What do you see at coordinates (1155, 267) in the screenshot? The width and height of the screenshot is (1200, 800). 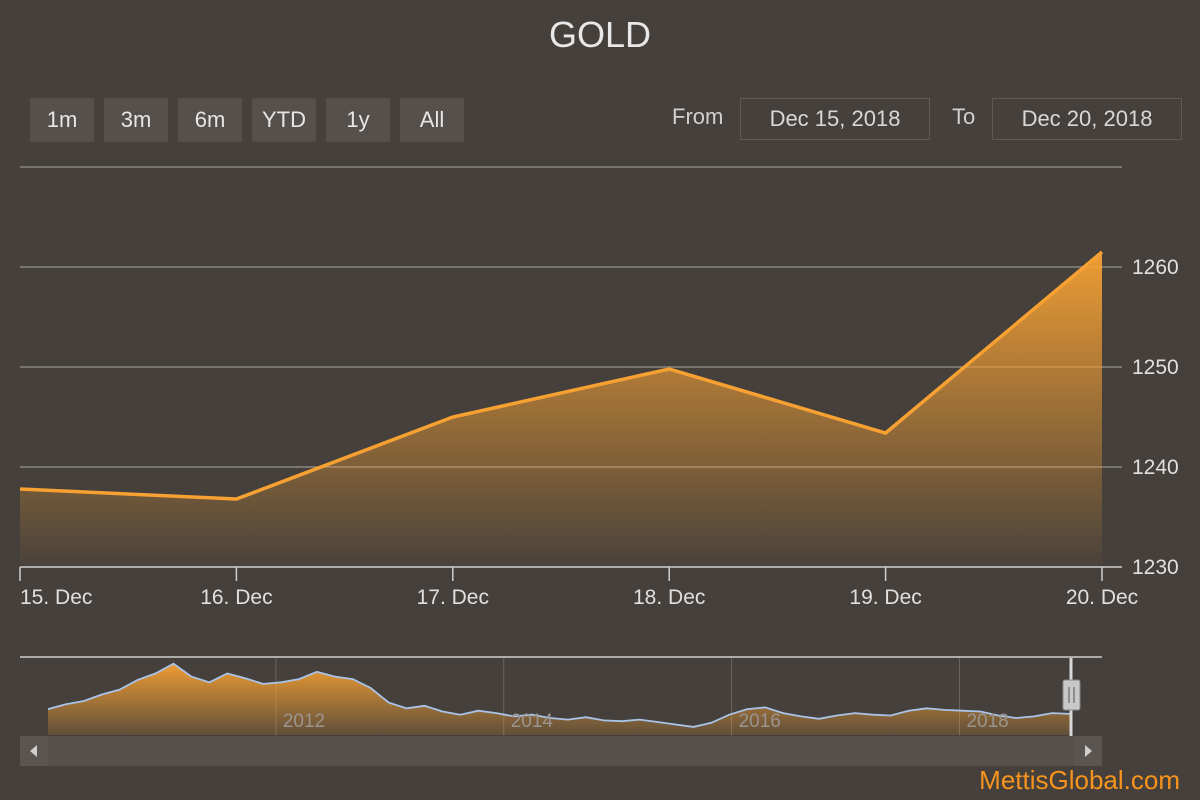 I see `y-tick-label: 1260` at bounding box center [1155, 267].